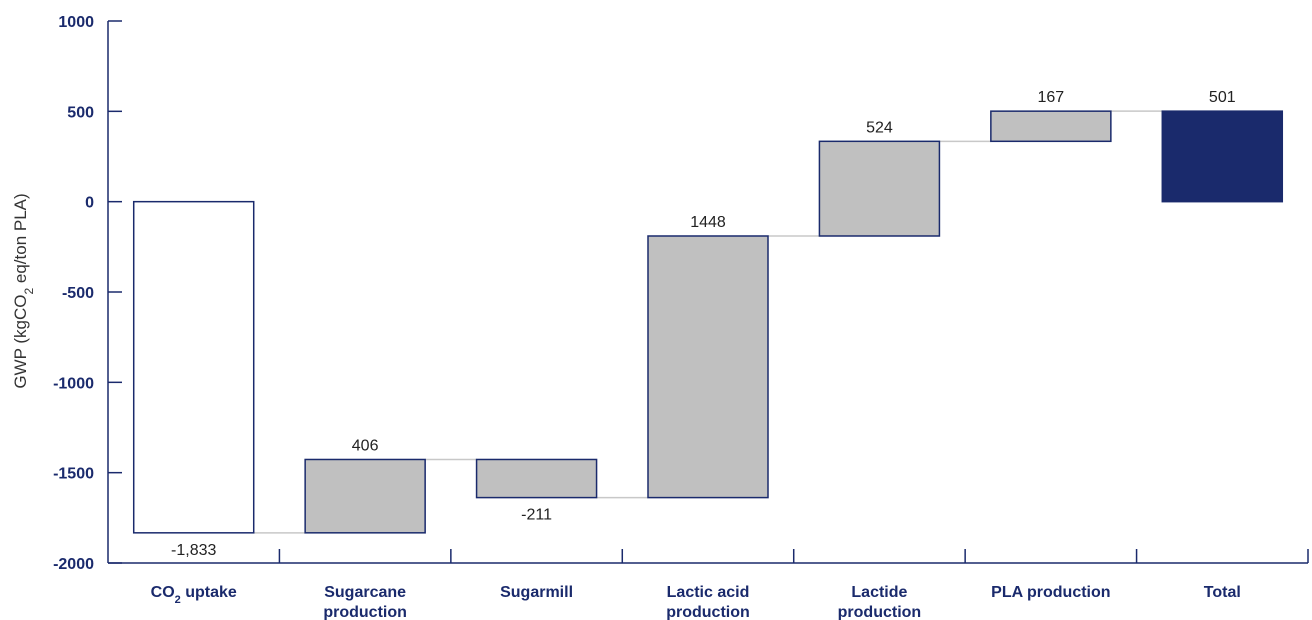 This screenshot has height=620, width=1312. Describe the element at coordinates (1051, 97) in the screenshot. I see `data-label: 167` at that location.